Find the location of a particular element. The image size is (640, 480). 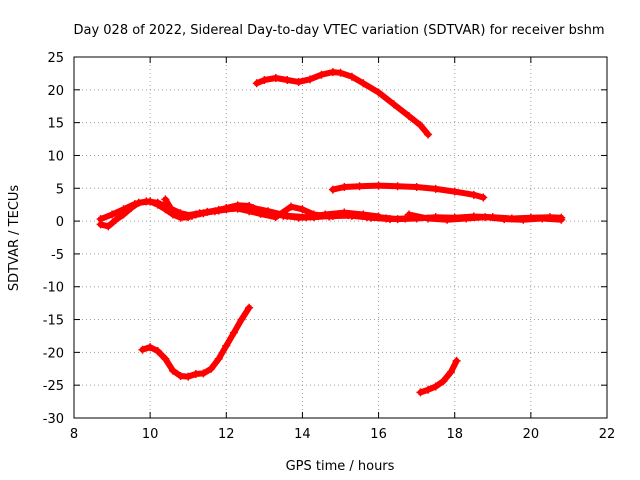

y-tick-label: -20 is located at coordinates (53, 353).